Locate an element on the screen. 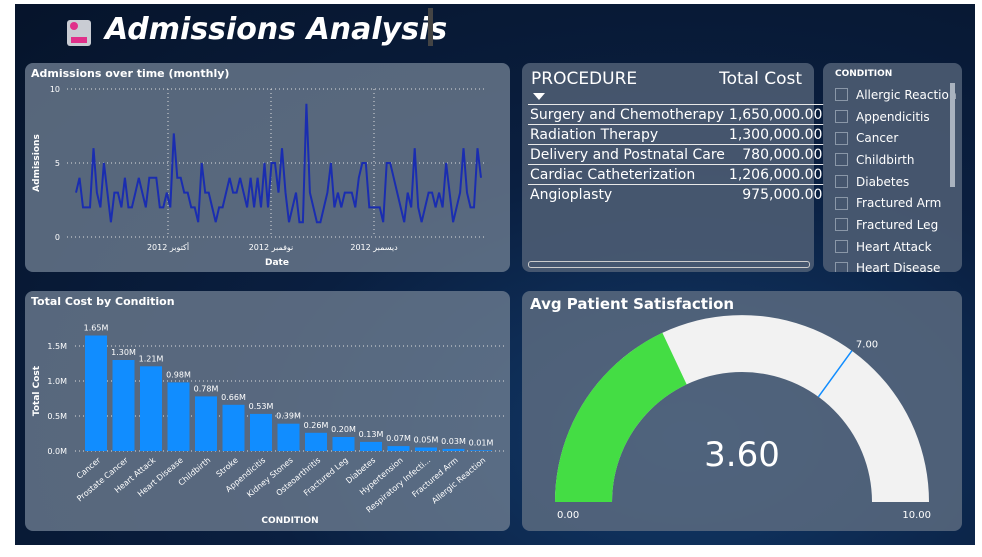 Image resolution: width=982 pixels, height=557 pixels. table-row: Radiation Therapy 1,300,000.00 is located at coordinates (676, 134).